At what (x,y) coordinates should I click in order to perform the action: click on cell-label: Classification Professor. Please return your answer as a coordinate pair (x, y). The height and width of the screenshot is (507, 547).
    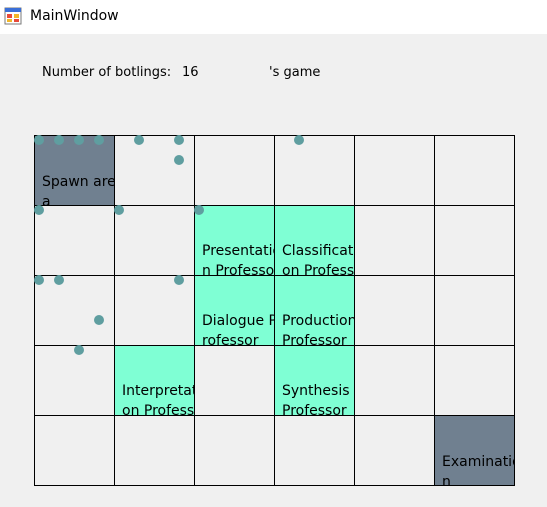
    Looking at the image, I should click on (318, 259).